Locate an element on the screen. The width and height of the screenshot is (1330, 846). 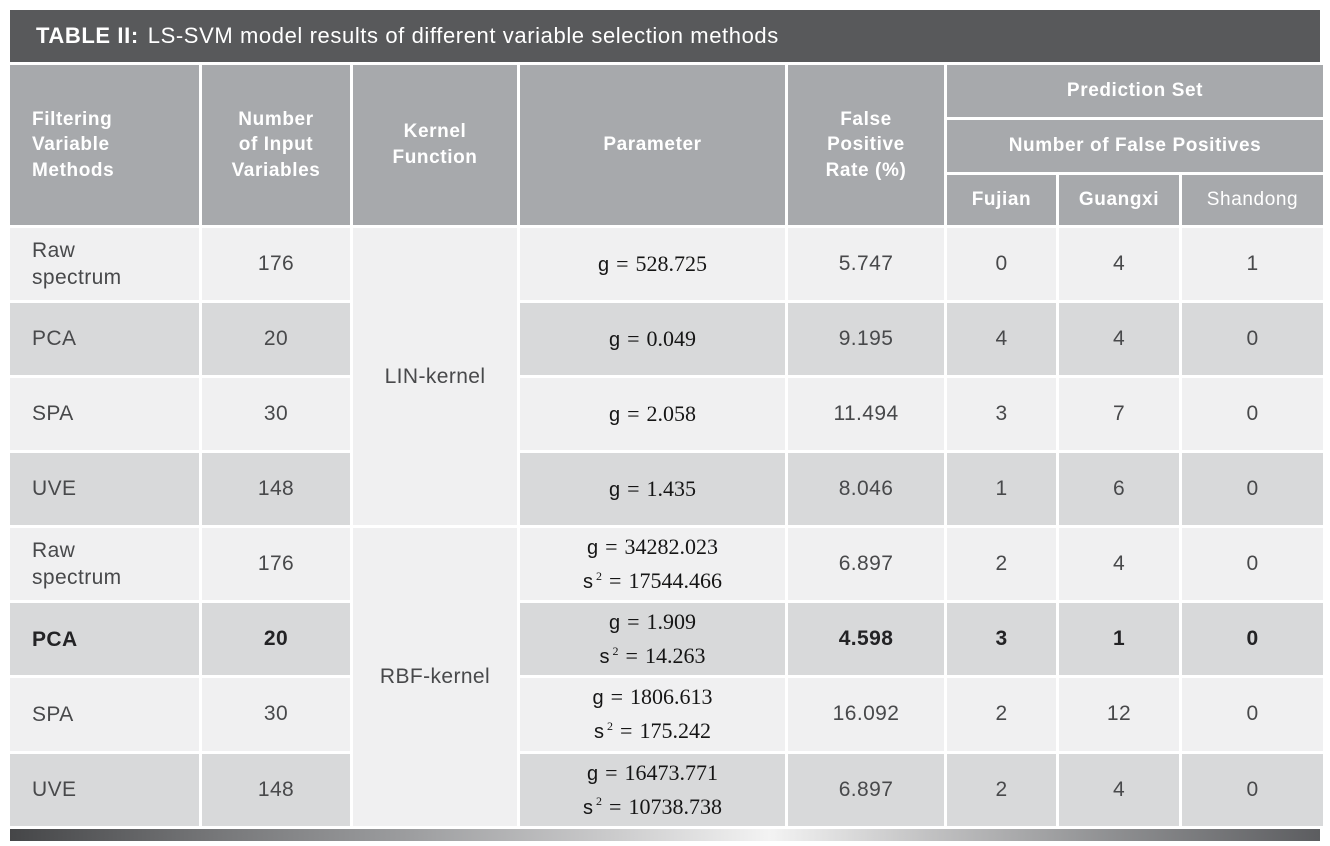
header-filtering-methods: Filtering Variable Methods is located at coordinates (104, 145).